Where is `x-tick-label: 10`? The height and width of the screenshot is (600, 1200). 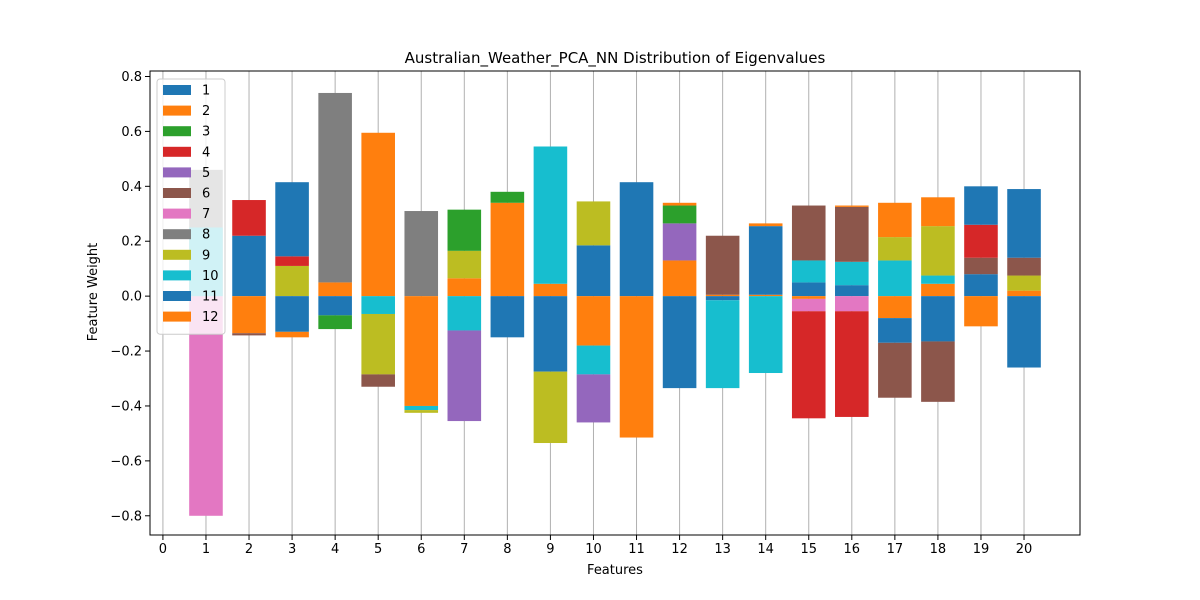 x-tick-label: 10 is located at coordinates (593, 549).